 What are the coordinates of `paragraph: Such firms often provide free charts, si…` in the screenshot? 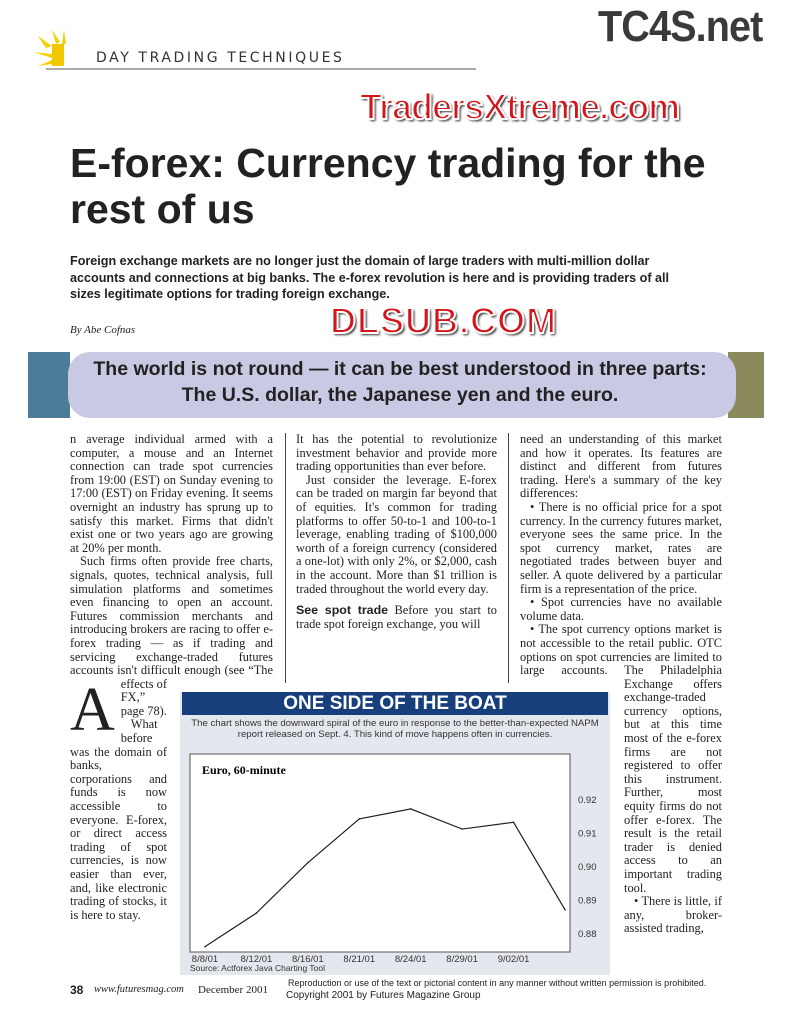 It's located at (171, 636).